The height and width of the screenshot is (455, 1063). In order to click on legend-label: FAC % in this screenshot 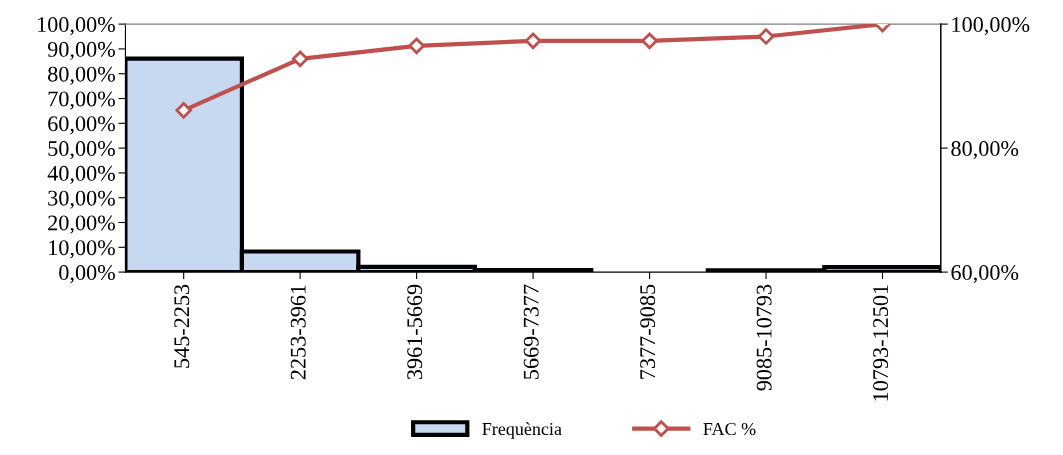, I will do `click(729, 429)`.